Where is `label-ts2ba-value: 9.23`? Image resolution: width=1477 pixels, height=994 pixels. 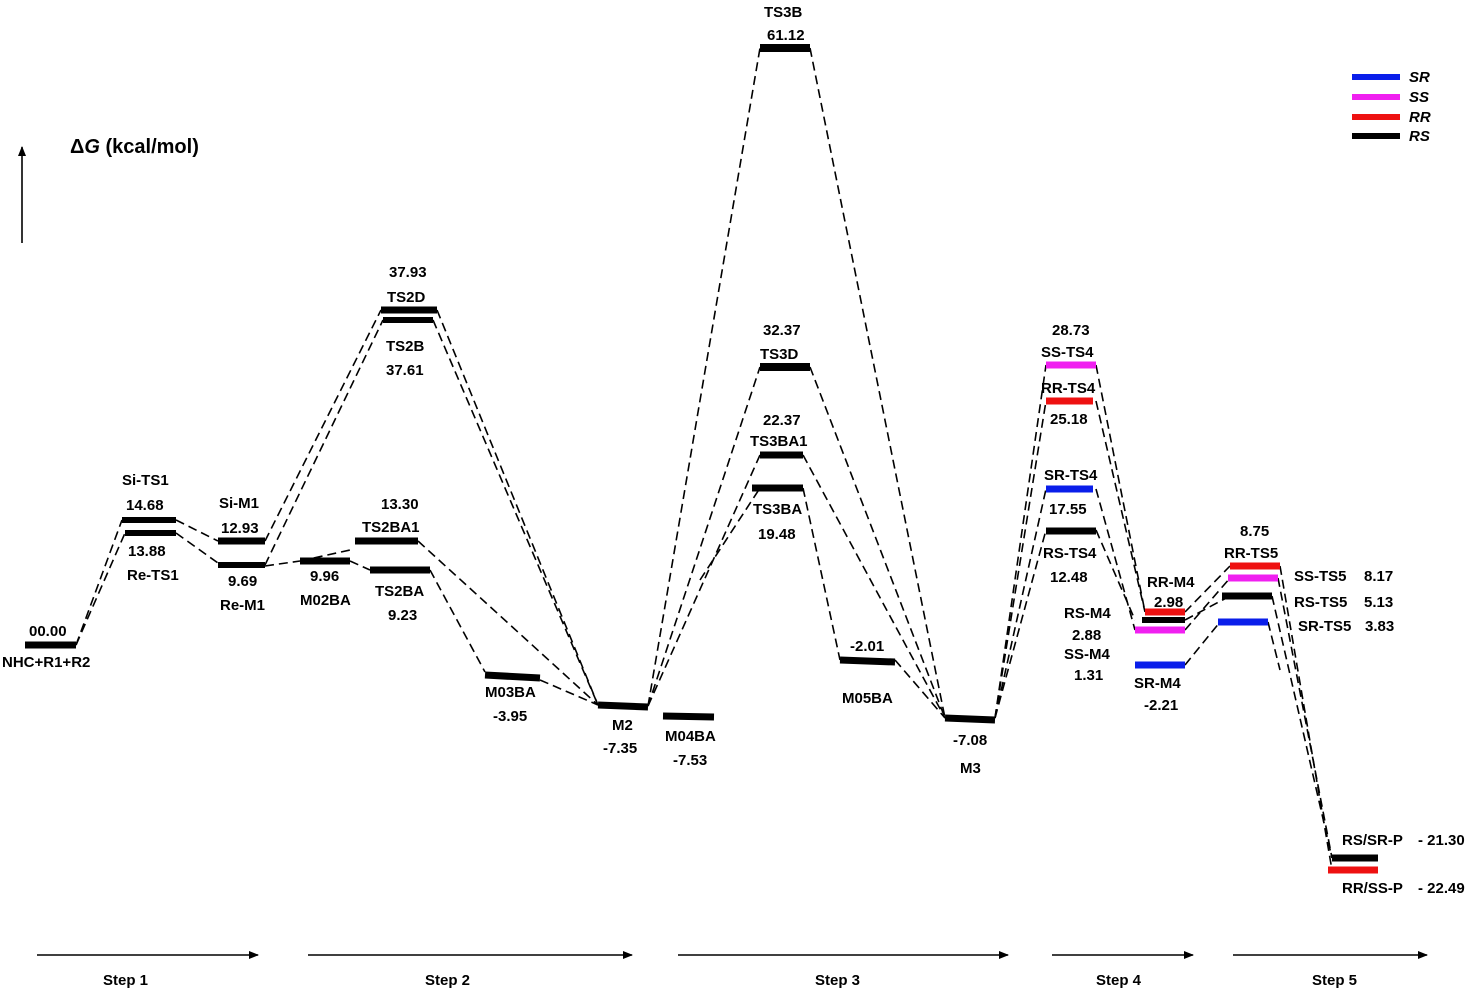 label-ts2ba-value: 9.23 is located at coordinates (402, 615).